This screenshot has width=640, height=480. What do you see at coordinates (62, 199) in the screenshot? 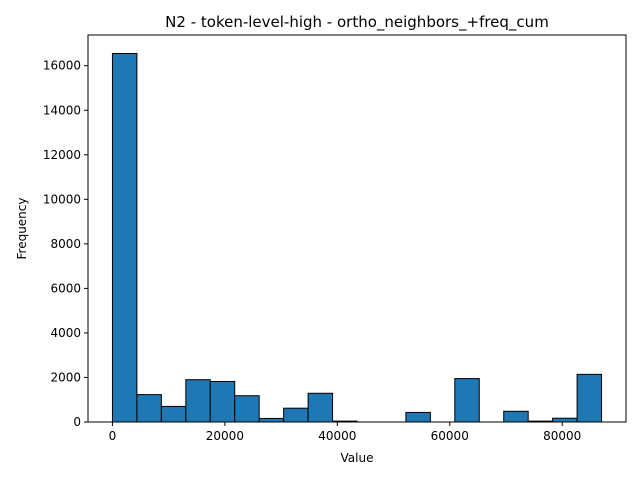
I see `y-tick-label: 10000` at bounding box center [62, 199].